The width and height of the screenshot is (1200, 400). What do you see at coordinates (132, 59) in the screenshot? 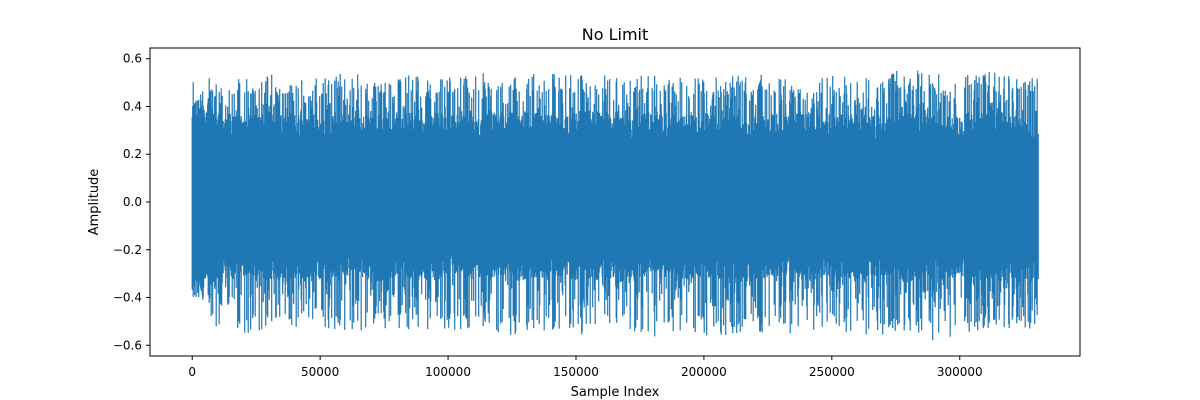
I see `y-tick-label: 0.6` at bounding box center [132, 59].